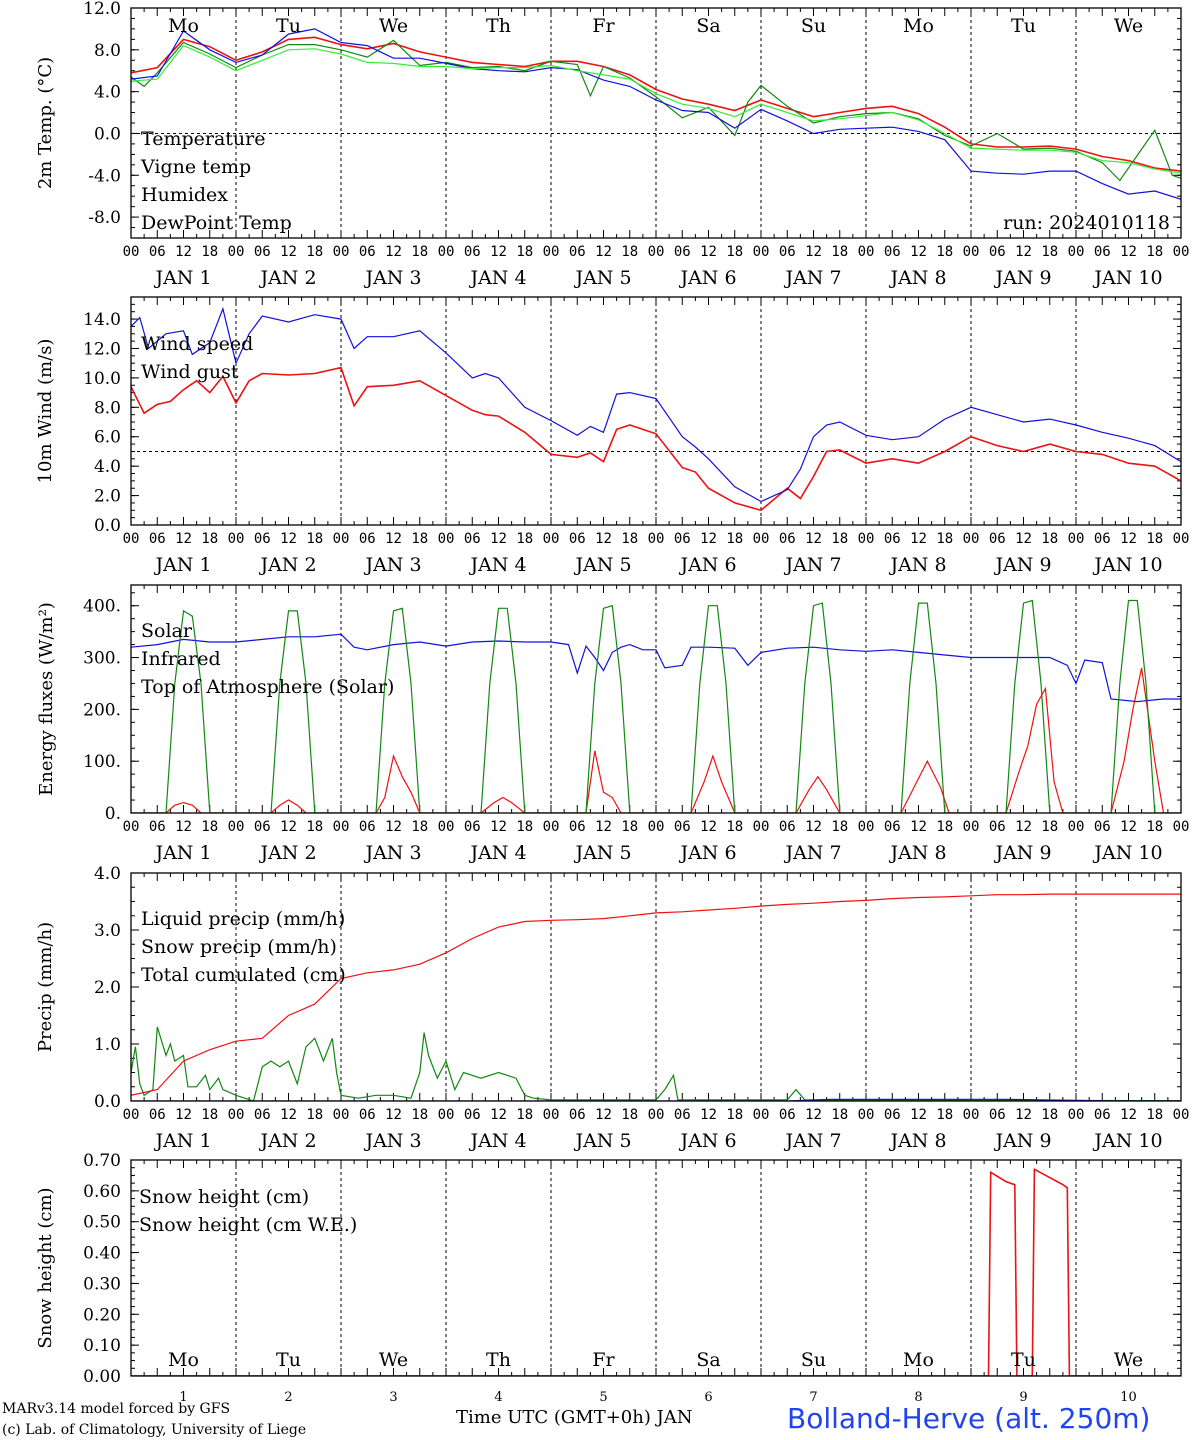 The image size is (1194, 1440). I want to click on series-line-solar, so click(656, 740).